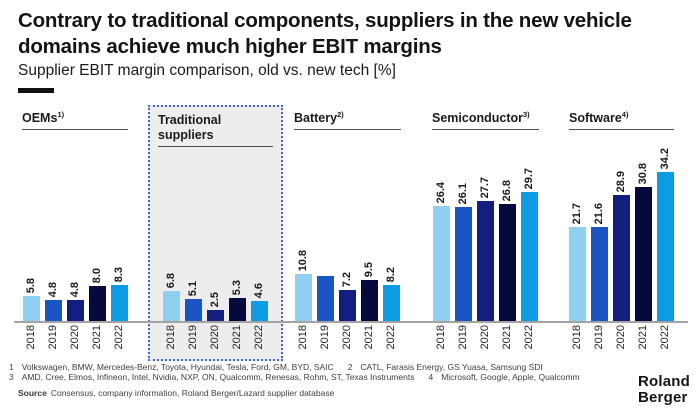 The image size is (700, 414). What do you see at coordinates (340, 114) in the screenshot?
I see `group-footnote-ref: 2)` at bounding box center [340, 114].